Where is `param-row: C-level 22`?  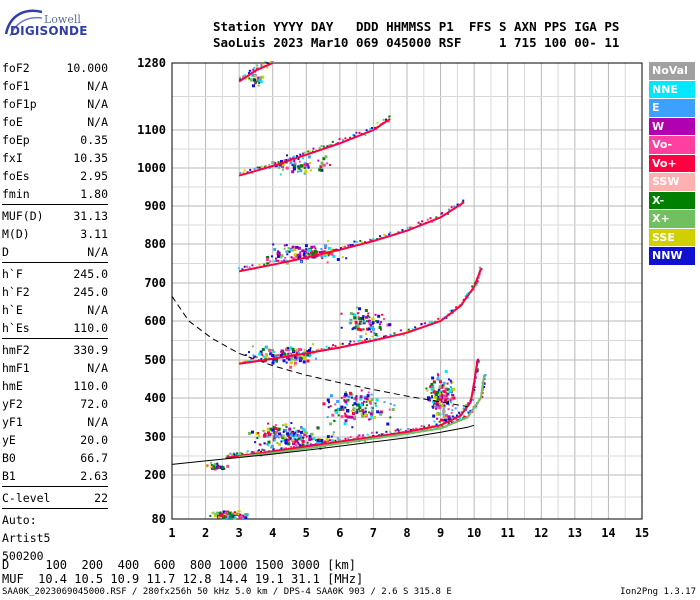
param-row: C-level 22 is located at coordinates (55, 498).